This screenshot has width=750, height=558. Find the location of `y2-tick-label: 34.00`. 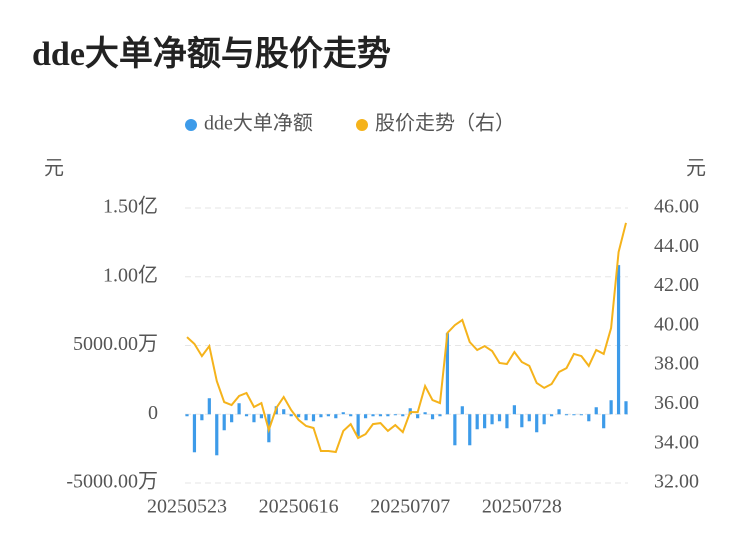

y2-tick-label: 34.00 is located at coordinates (676, 442).